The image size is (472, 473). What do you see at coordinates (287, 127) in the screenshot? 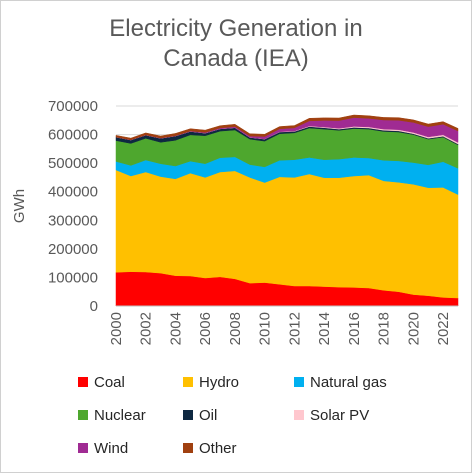
I see `area-series-other` at bounding box center [287, 127].